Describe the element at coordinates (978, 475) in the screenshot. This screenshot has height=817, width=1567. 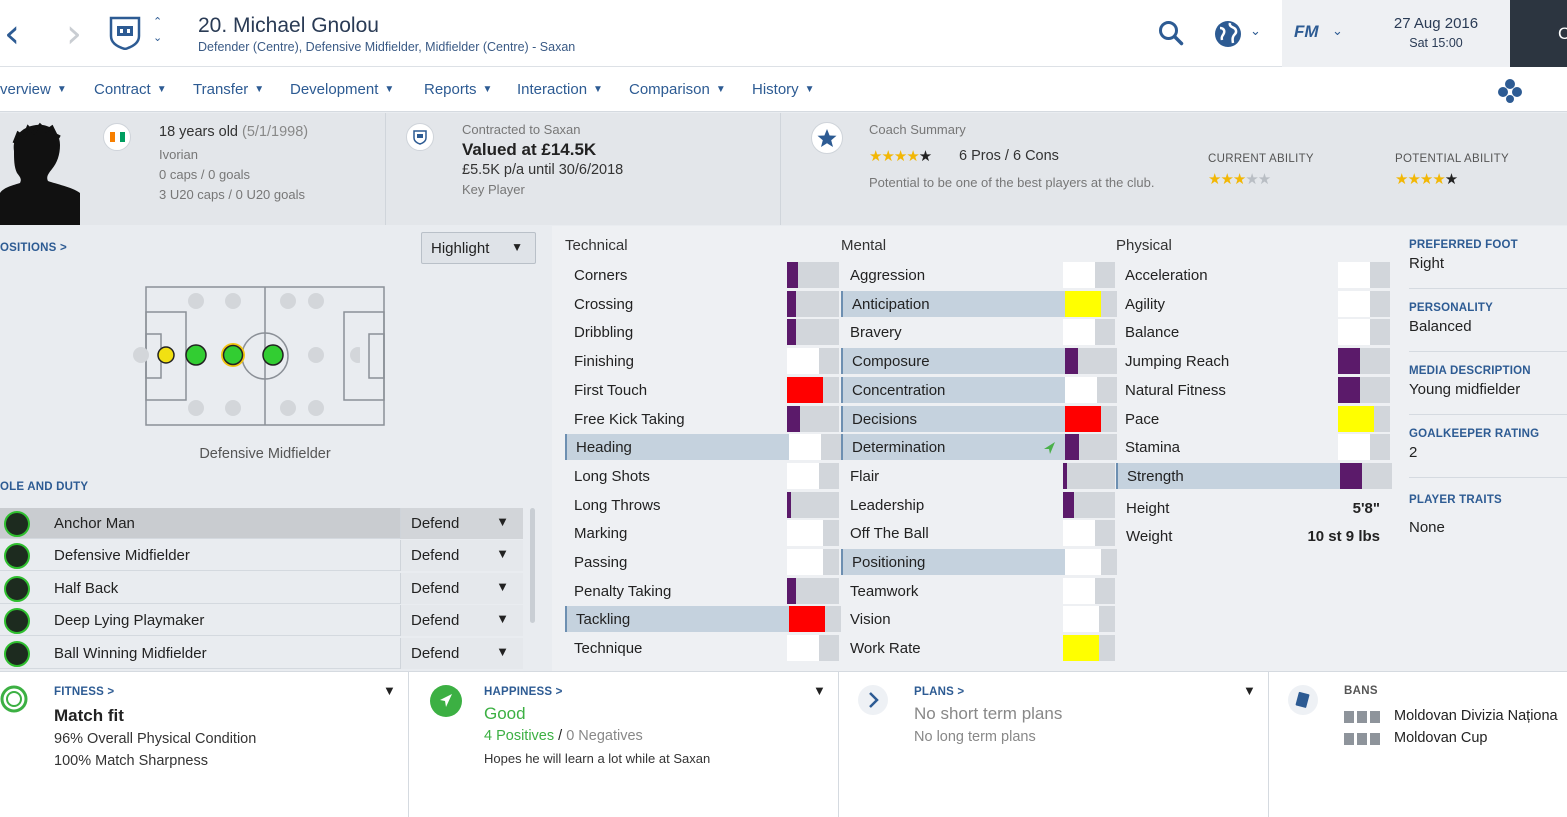
I see `attribute-row: Flair` at that location.